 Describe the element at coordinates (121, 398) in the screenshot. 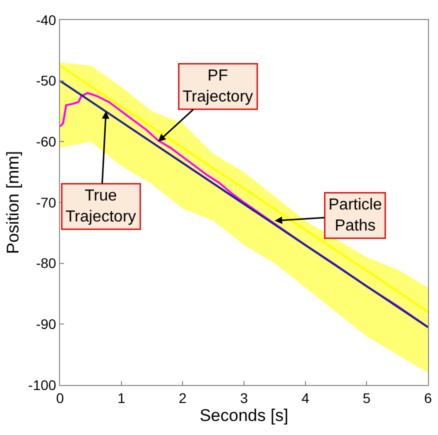

I see `x-tick-label: 1` at that location.